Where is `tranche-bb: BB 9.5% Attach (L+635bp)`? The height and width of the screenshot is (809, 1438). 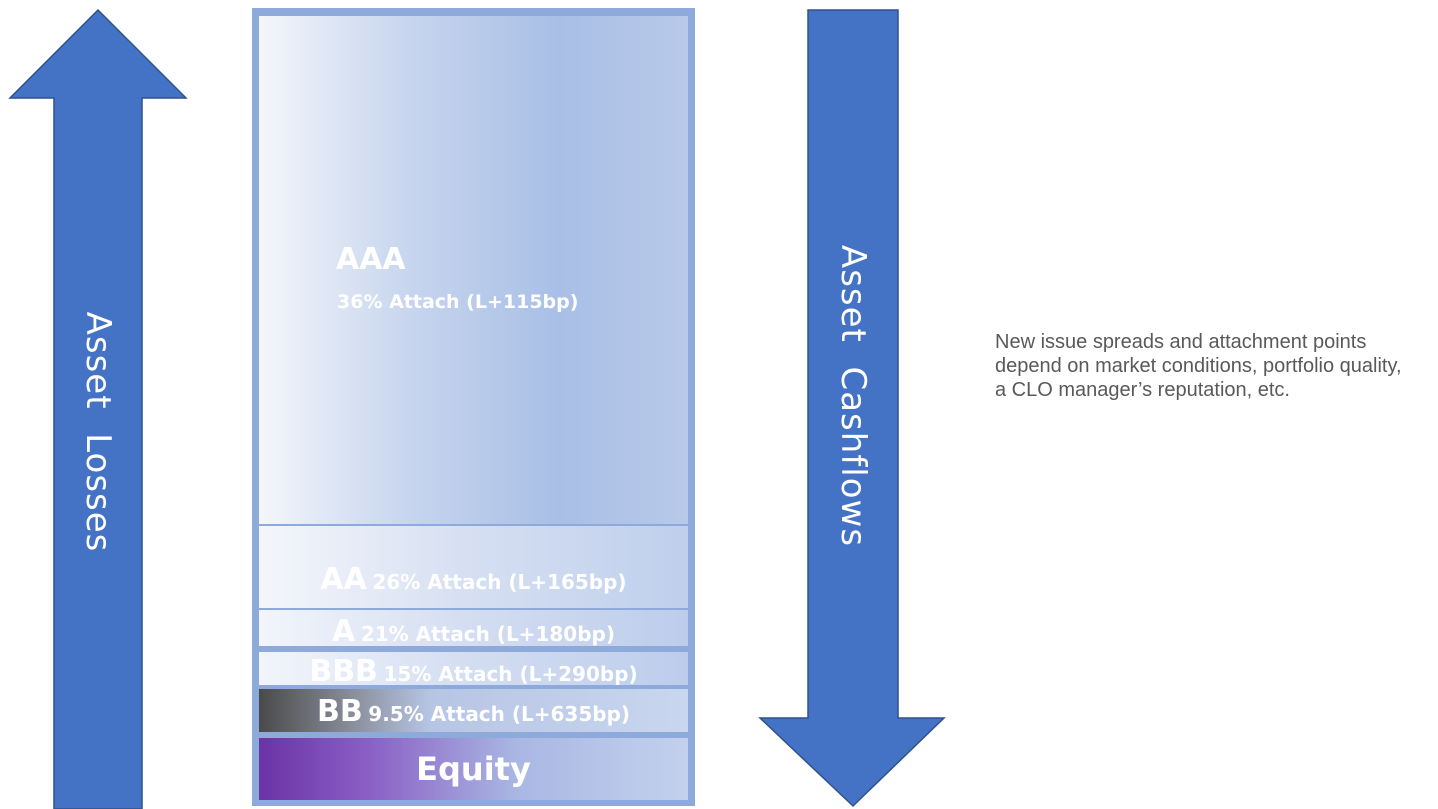
tranche-bb: BB 9.5% Attach (L+635bp) is located at coordinates (473, 710).